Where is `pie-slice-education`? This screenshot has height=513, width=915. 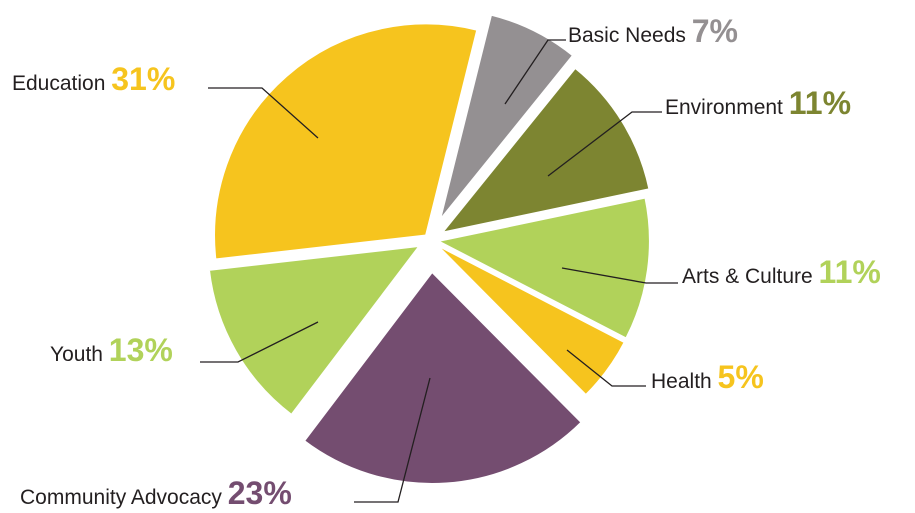
pie-slice-education is located at coordinates (346, 141).